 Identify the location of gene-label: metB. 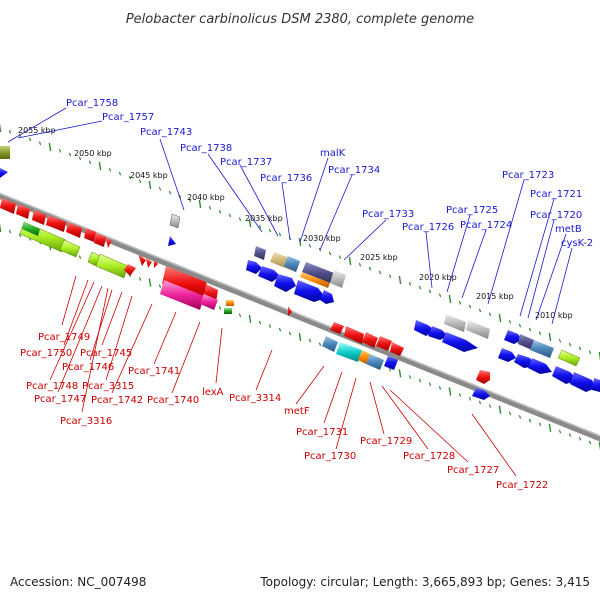
(568, 229).